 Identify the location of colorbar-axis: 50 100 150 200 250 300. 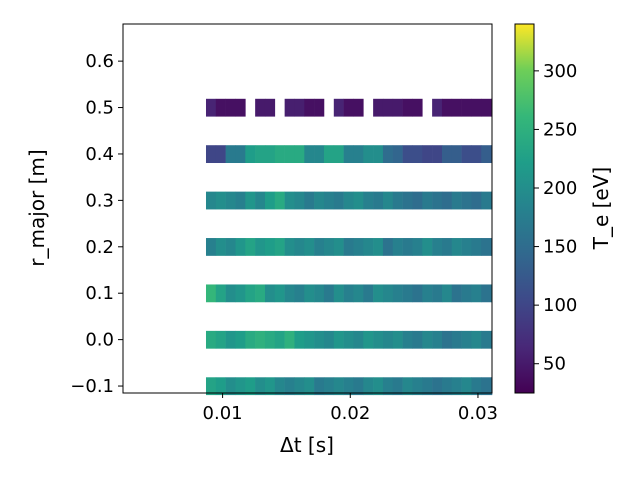
(555, 218).